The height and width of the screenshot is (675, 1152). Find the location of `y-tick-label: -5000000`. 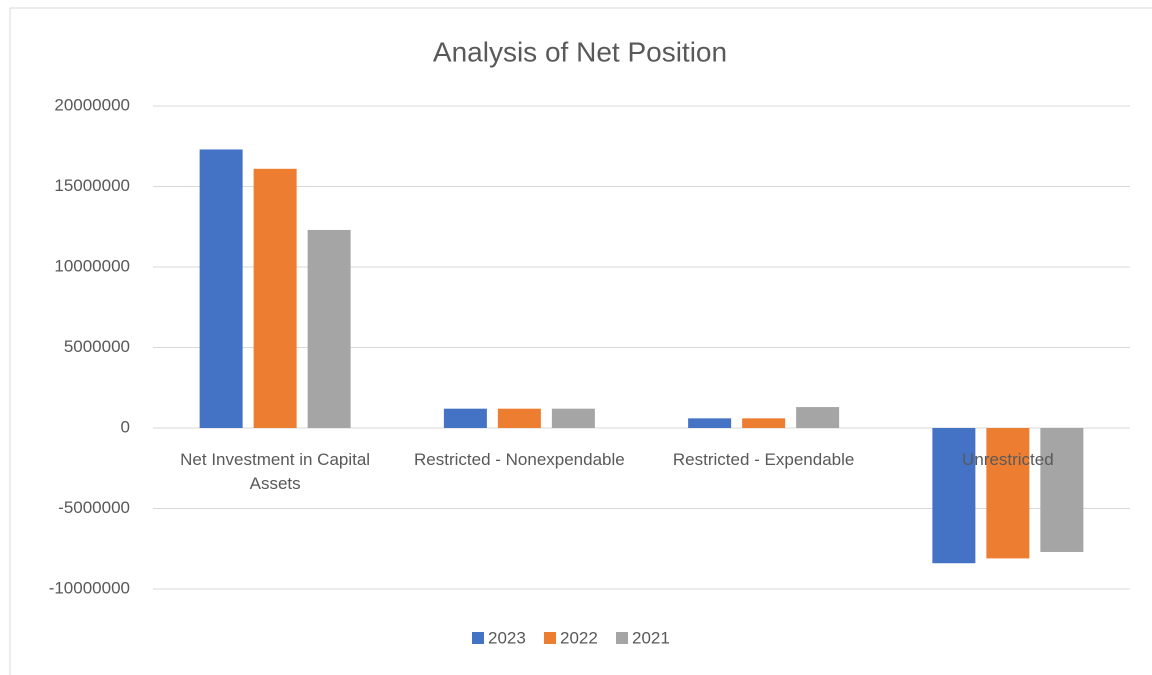

y-tick-label: -5000000 is located at coordinates (94, 507).